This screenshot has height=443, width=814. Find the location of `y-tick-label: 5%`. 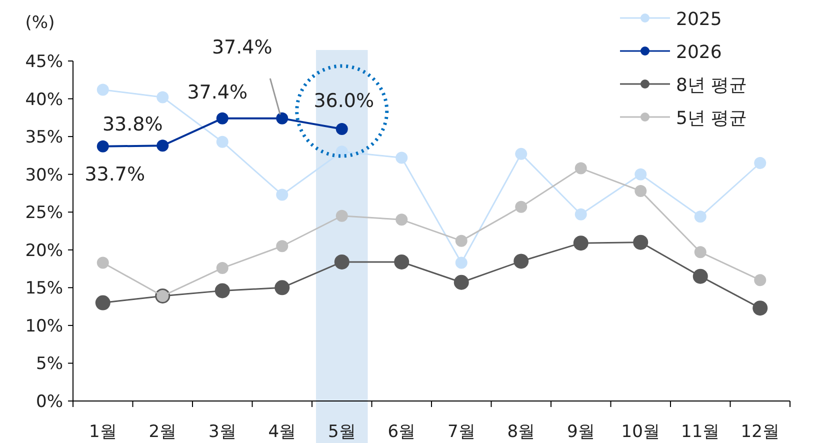

y-tick-label: 5% is located at coordinates (49, 364).